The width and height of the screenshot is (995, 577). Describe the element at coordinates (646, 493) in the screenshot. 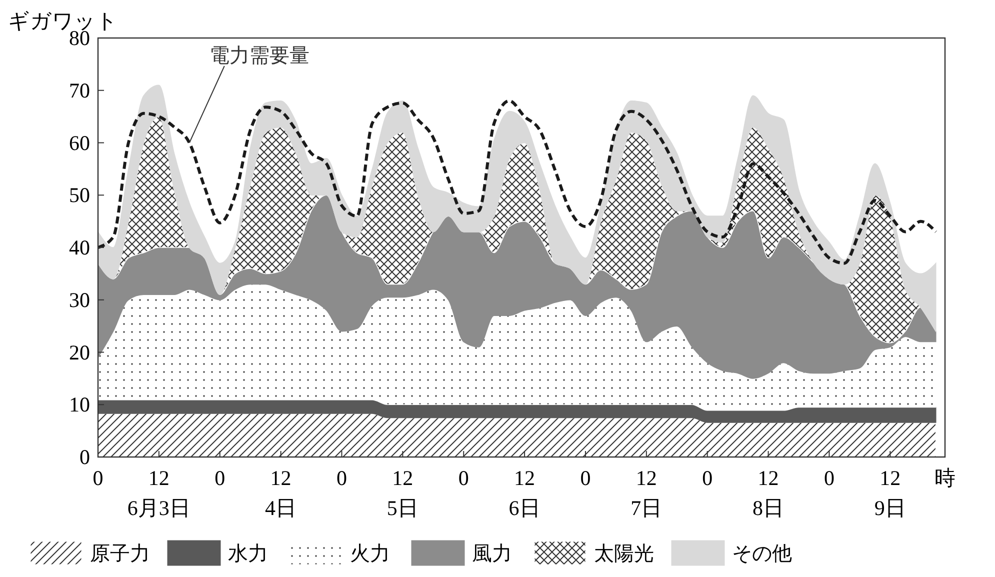

I see `x-tick-label: 12 7日` at that location.